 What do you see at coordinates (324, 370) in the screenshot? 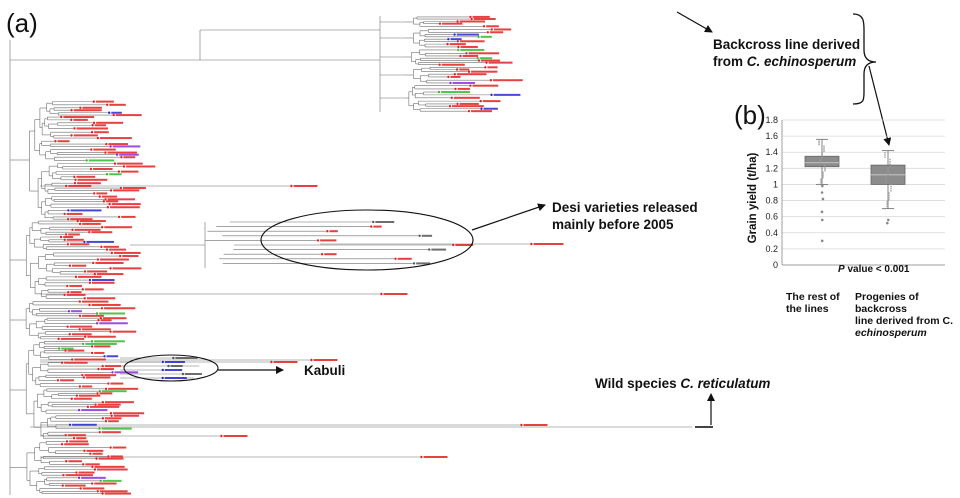
I see `kabuli-annotation: Kabuli` at bounding box center [324, 370].